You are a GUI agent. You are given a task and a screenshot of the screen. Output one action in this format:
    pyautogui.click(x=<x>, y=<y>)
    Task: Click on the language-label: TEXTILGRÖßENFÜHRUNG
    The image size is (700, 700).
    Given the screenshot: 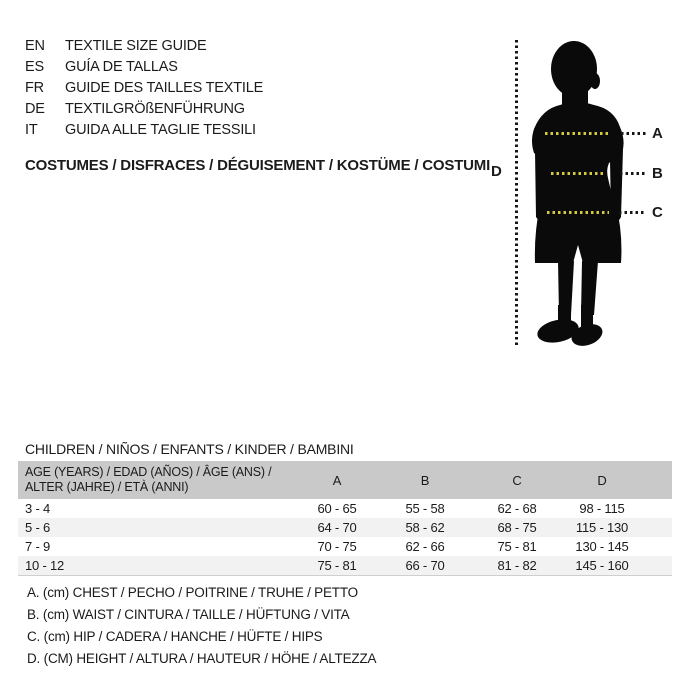 What is the action you would take?
    pyautogui.click(x=155, y=109)
    